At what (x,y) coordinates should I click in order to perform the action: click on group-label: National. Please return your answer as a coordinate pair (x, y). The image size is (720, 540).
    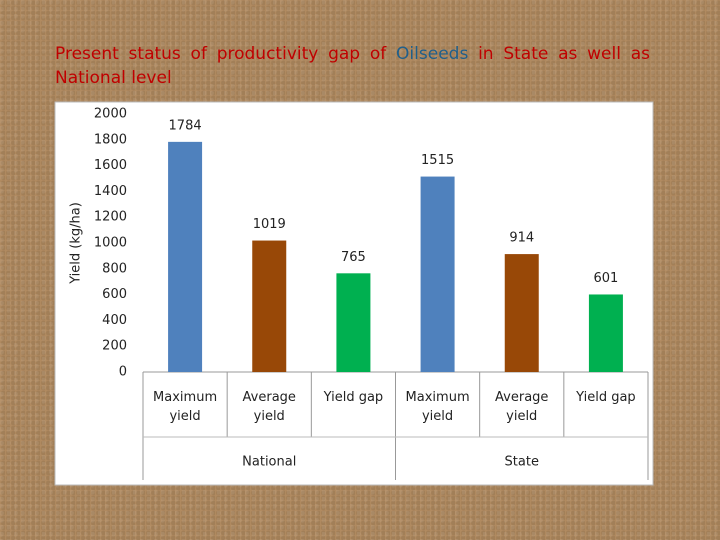
    Looking at the image, I should click on (269, 462).